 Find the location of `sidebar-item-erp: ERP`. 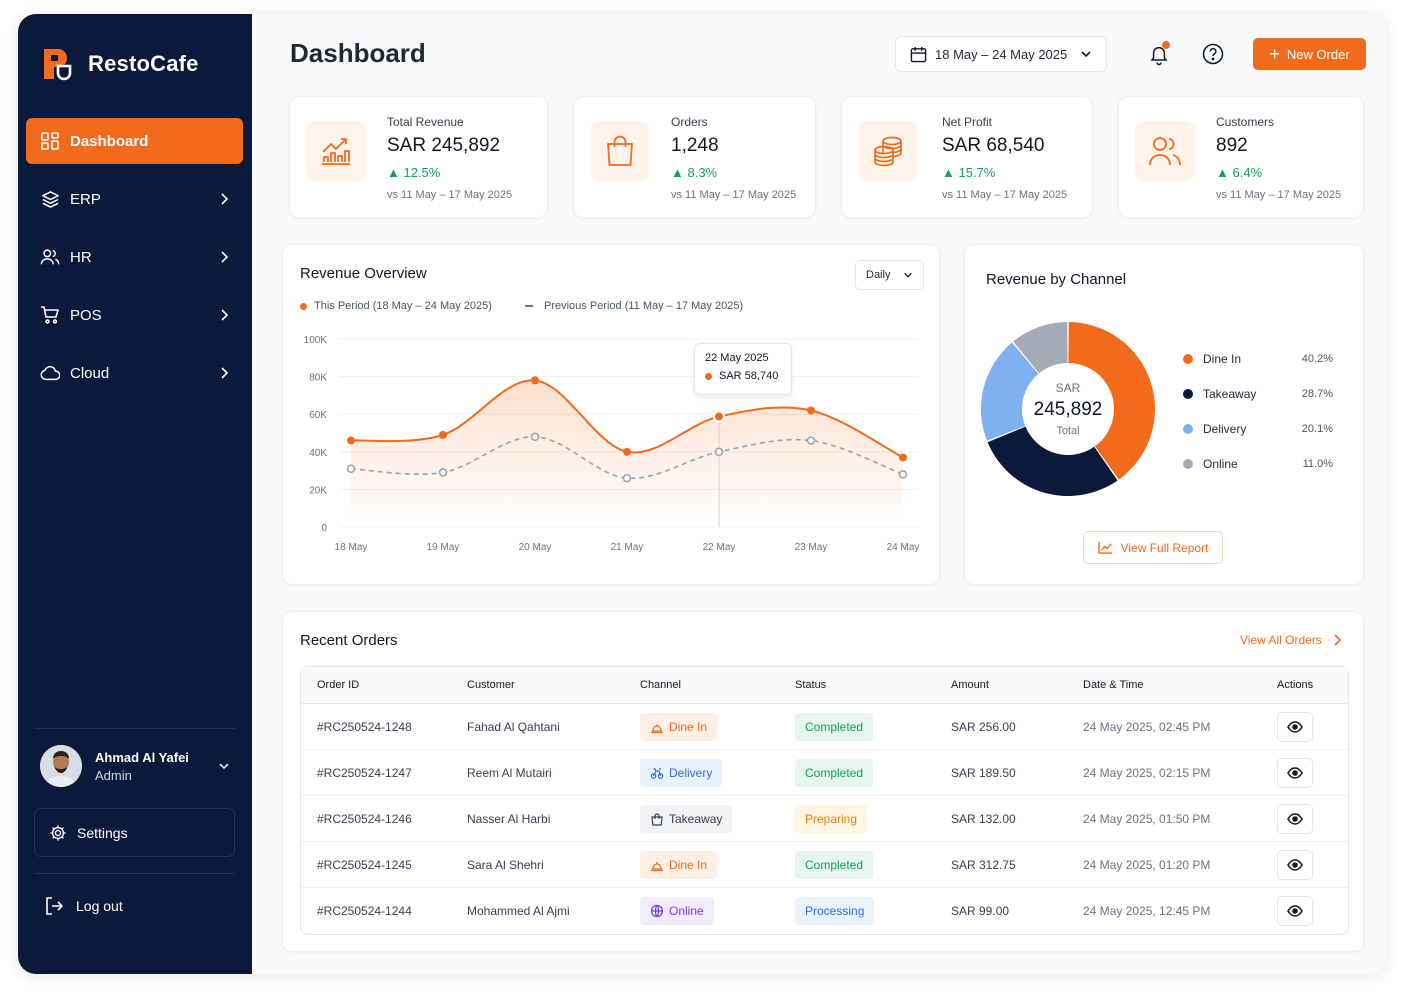

sidebar-item-erp: ERP is located at coordinates (134, 199).